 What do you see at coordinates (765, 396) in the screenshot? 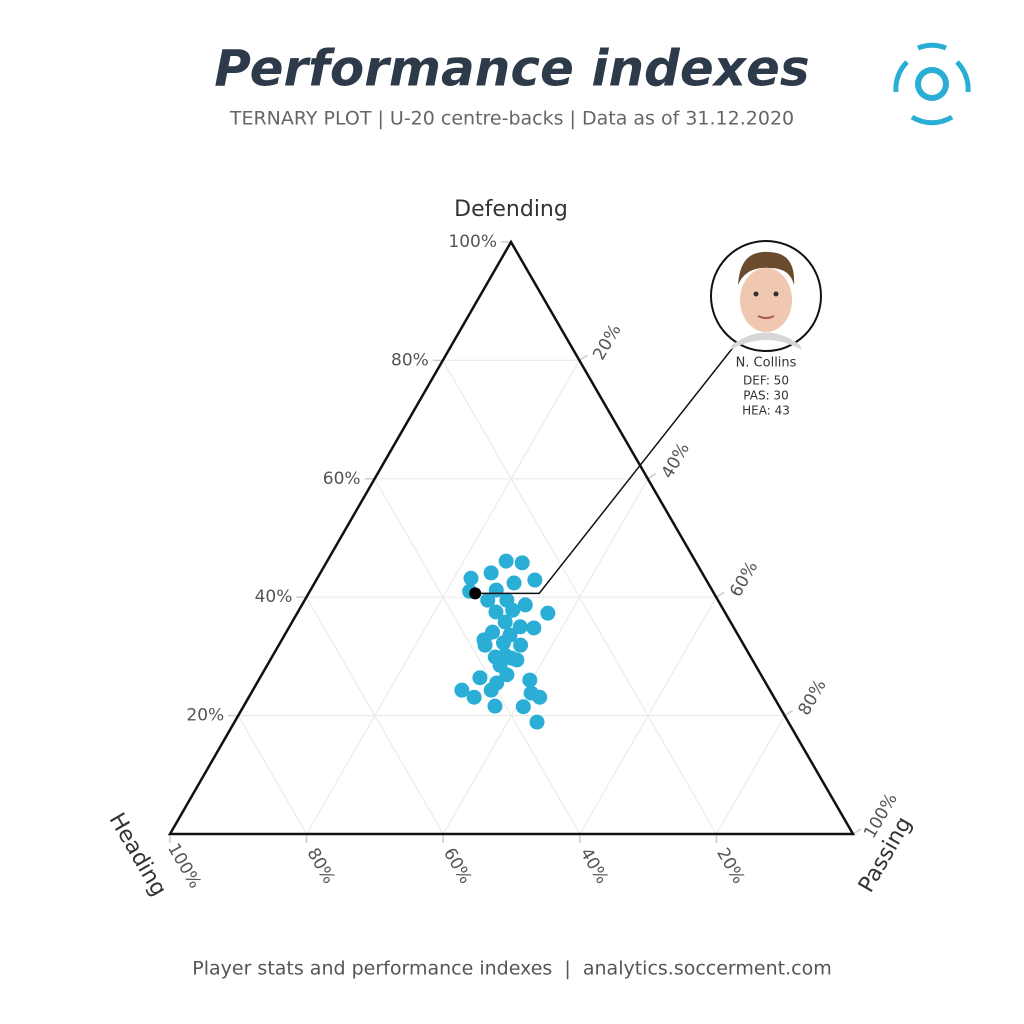
I see `player-stat: PAS: 30` at bounding box center [765, 396].